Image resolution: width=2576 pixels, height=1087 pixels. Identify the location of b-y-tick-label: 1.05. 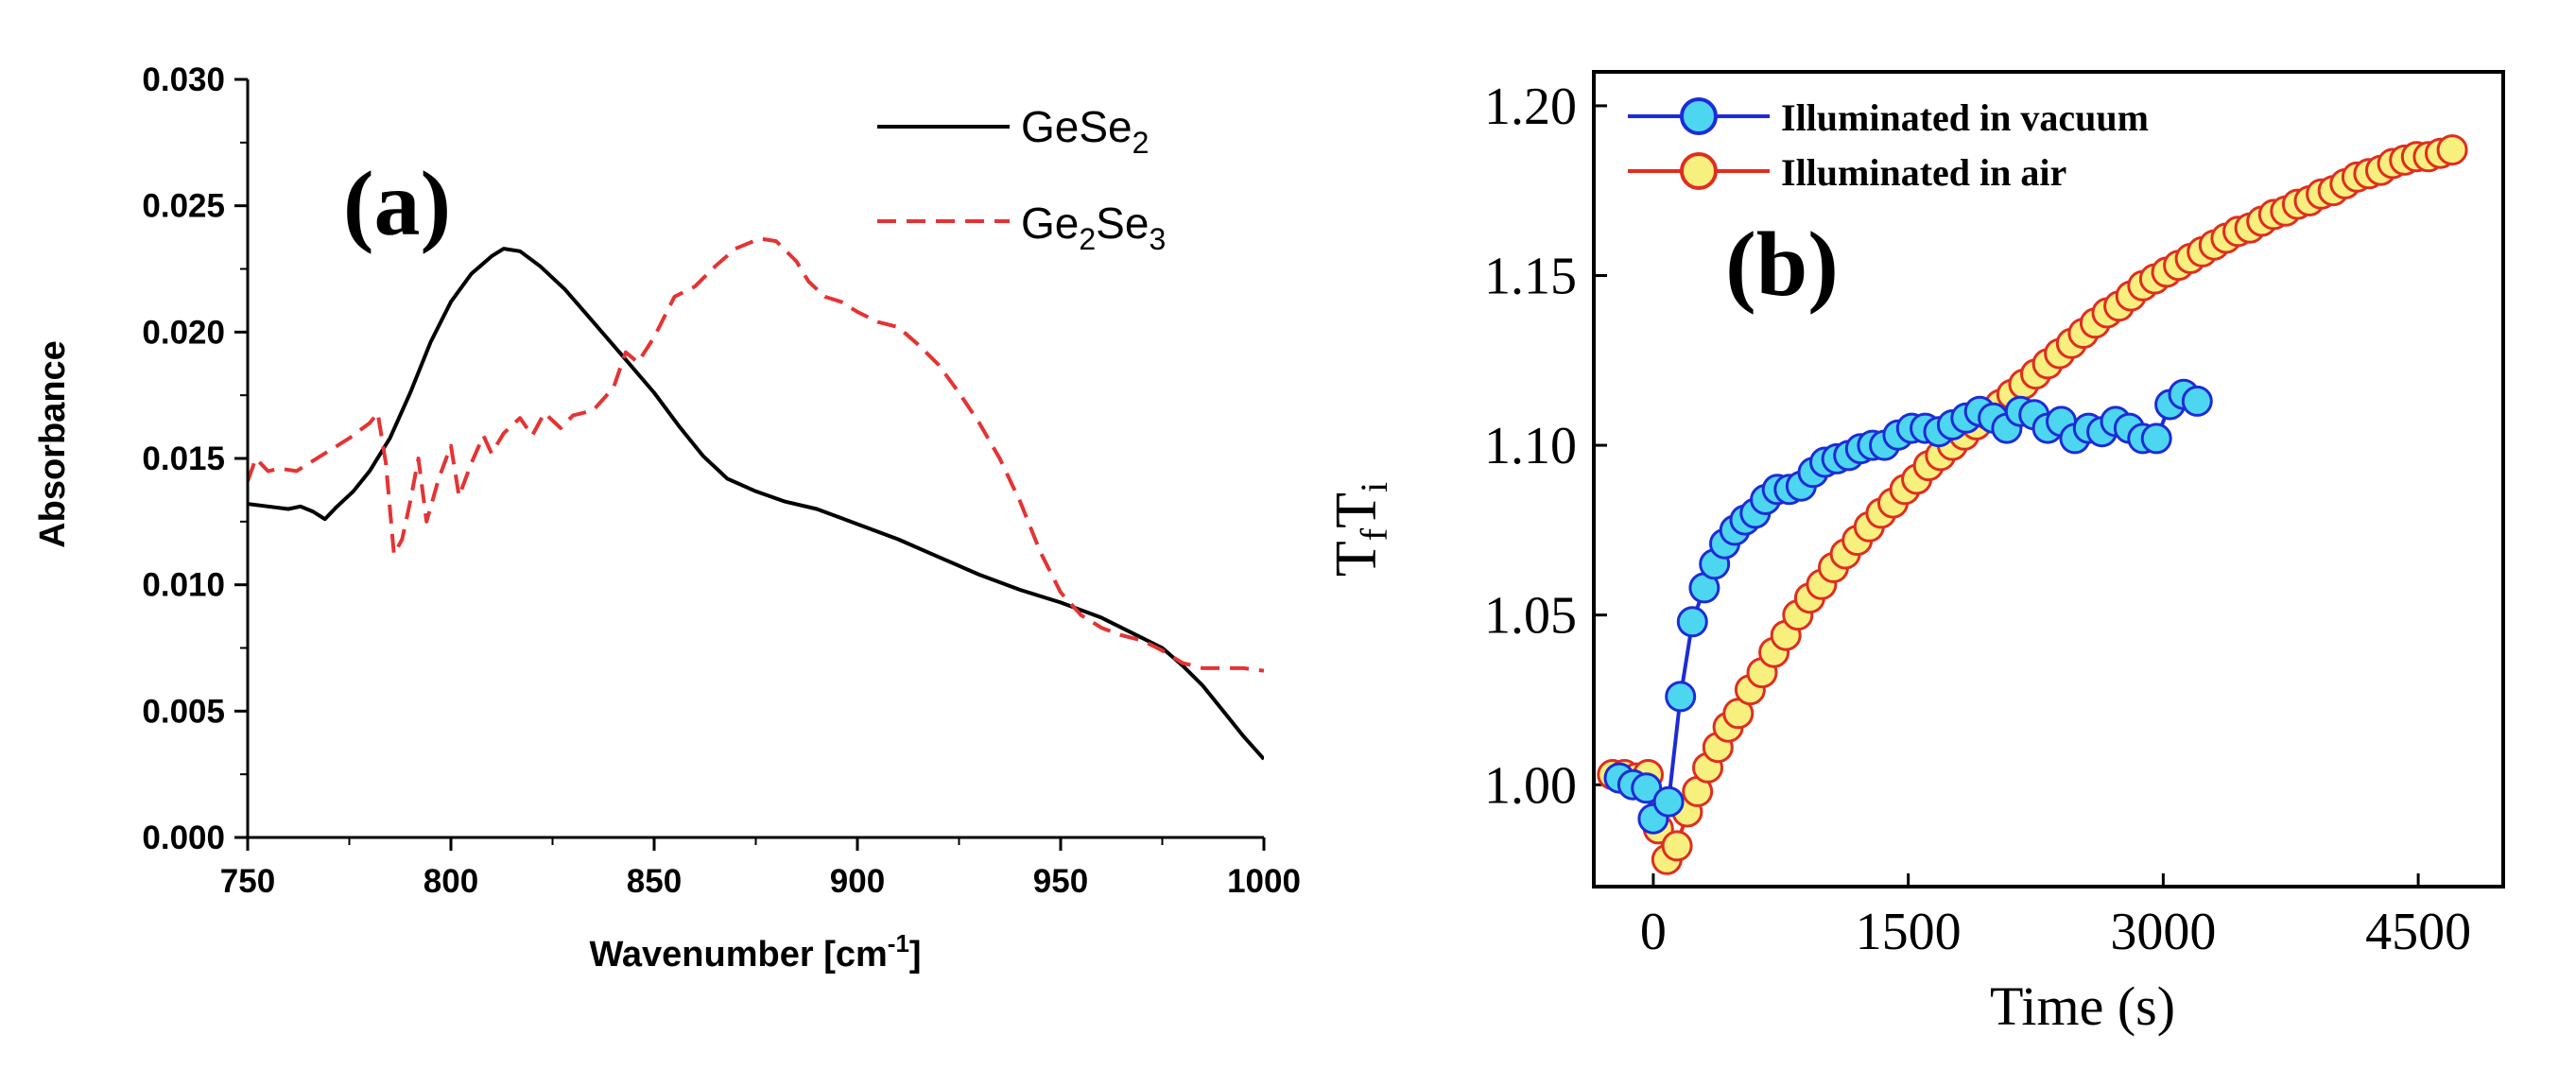
(1530, 616).